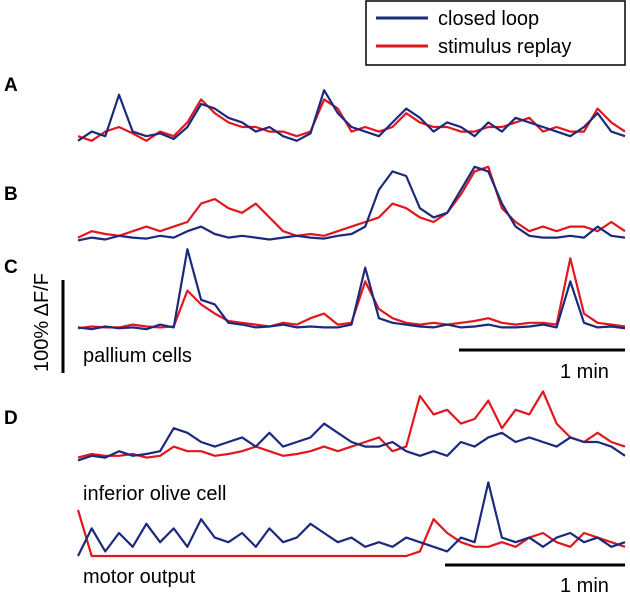 The image size is (630, 601). Describe the element at coordinates (504, 47) in the screenshot. I see `legend-label-stimulus-replay: stimulus replay` at that location.